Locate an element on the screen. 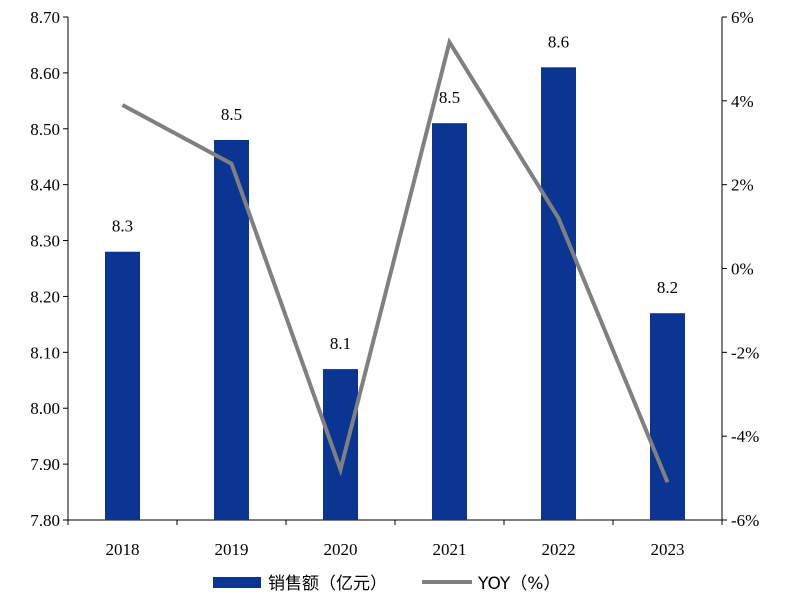  x-tick-label: 2018 is located at coordinates (123, 549).